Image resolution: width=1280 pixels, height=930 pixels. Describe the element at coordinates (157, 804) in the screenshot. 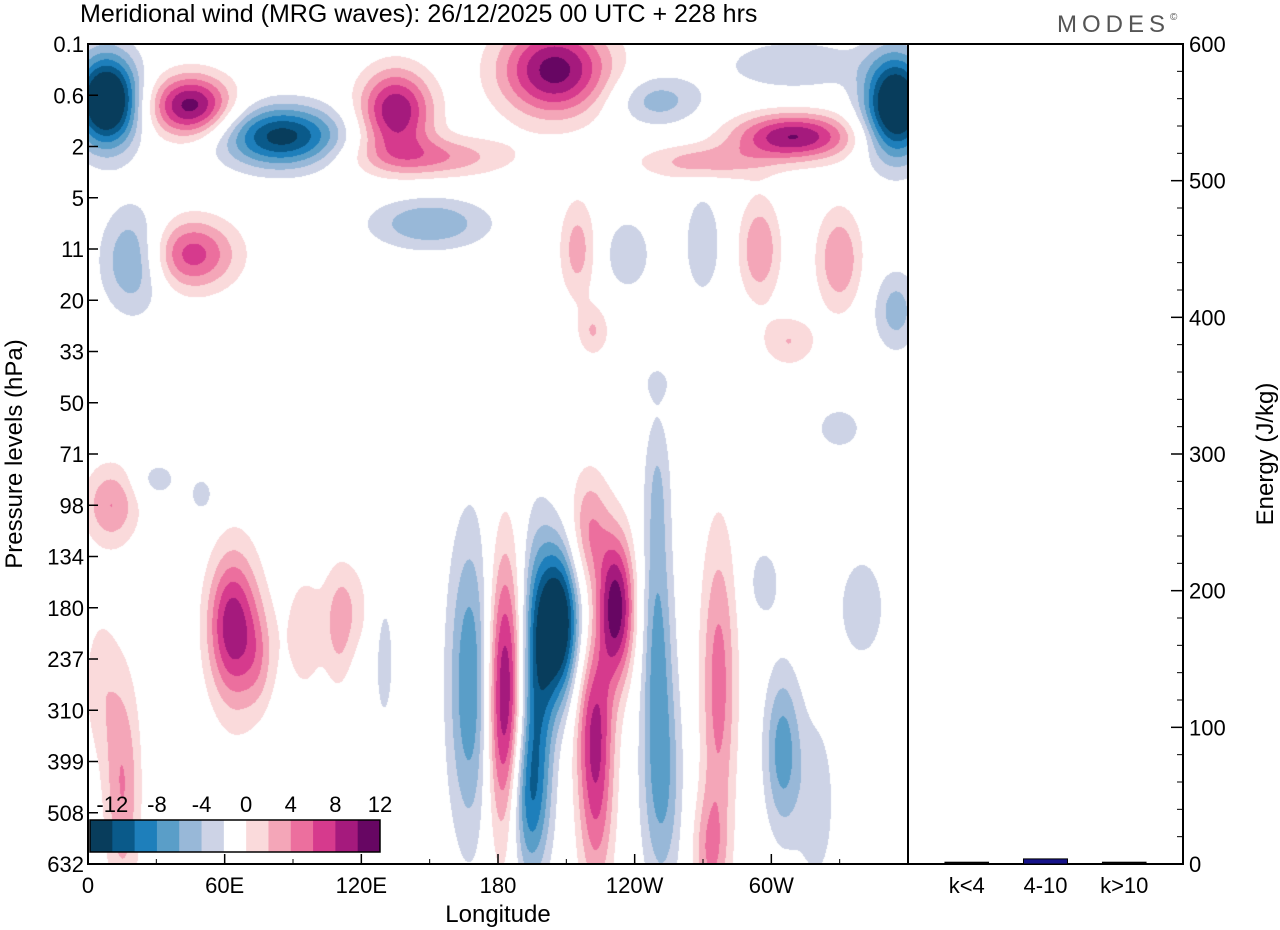

I see `colorbar-tick-label: -8` at that location.